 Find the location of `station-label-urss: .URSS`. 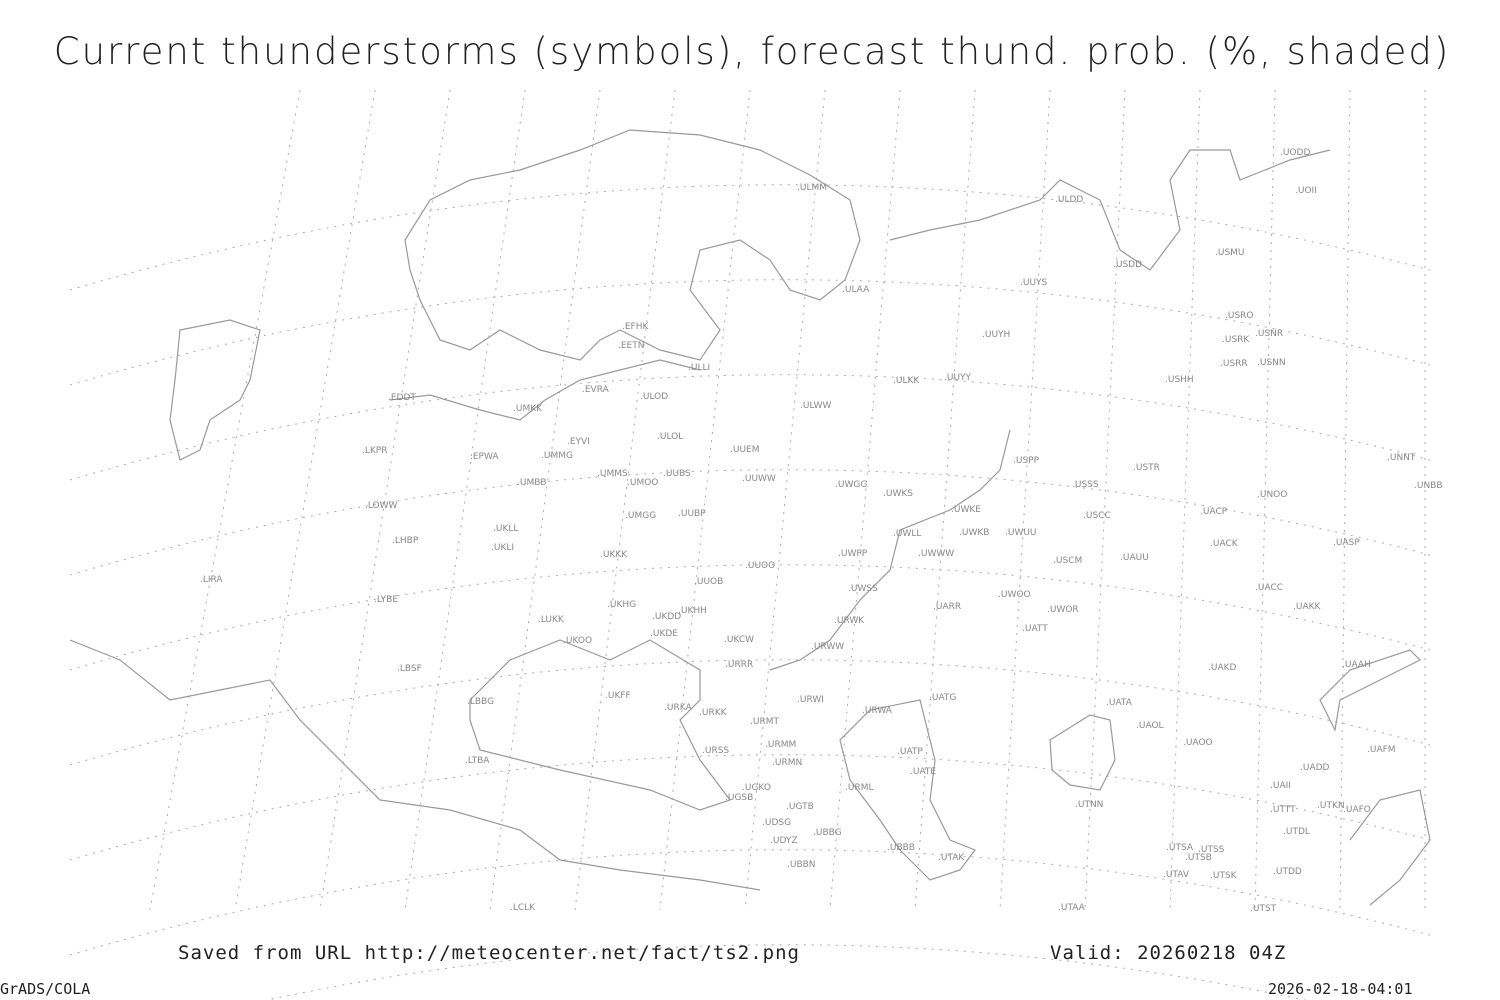

station-label-urss: .URSS is located at coordinates (715, 751).